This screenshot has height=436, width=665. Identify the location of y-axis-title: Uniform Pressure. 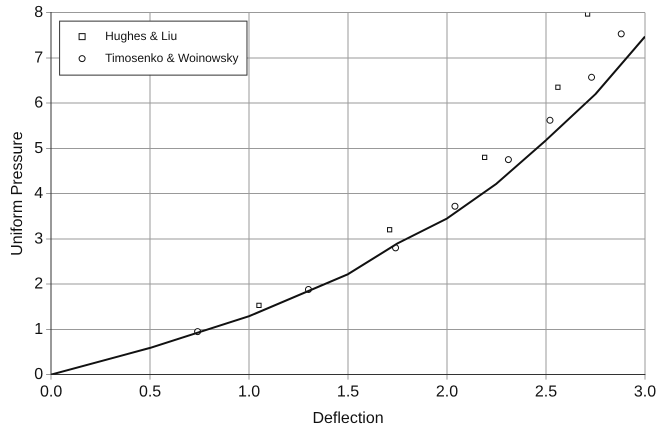
(17, 193).